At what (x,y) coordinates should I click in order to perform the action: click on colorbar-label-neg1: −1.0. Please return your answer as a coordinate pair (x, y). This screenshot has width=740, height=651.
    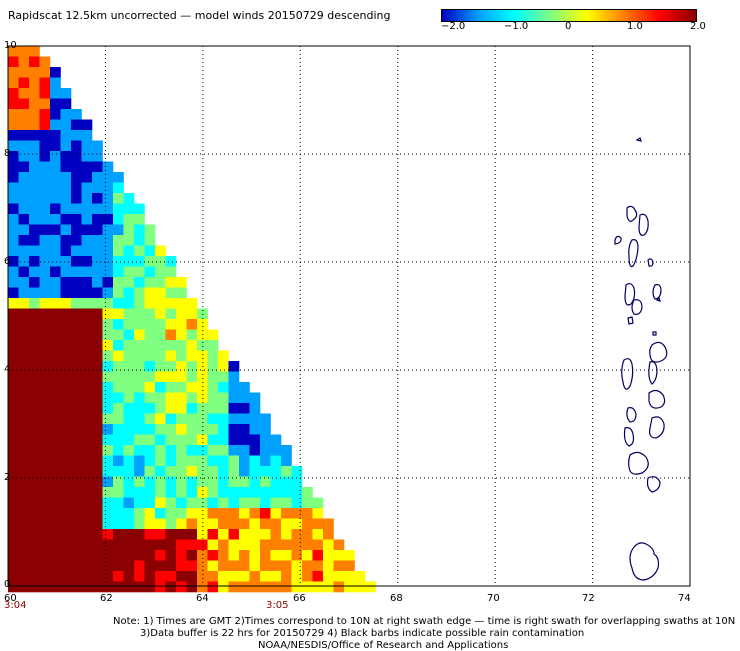
    Looking at the image, I should click on (516, 26).